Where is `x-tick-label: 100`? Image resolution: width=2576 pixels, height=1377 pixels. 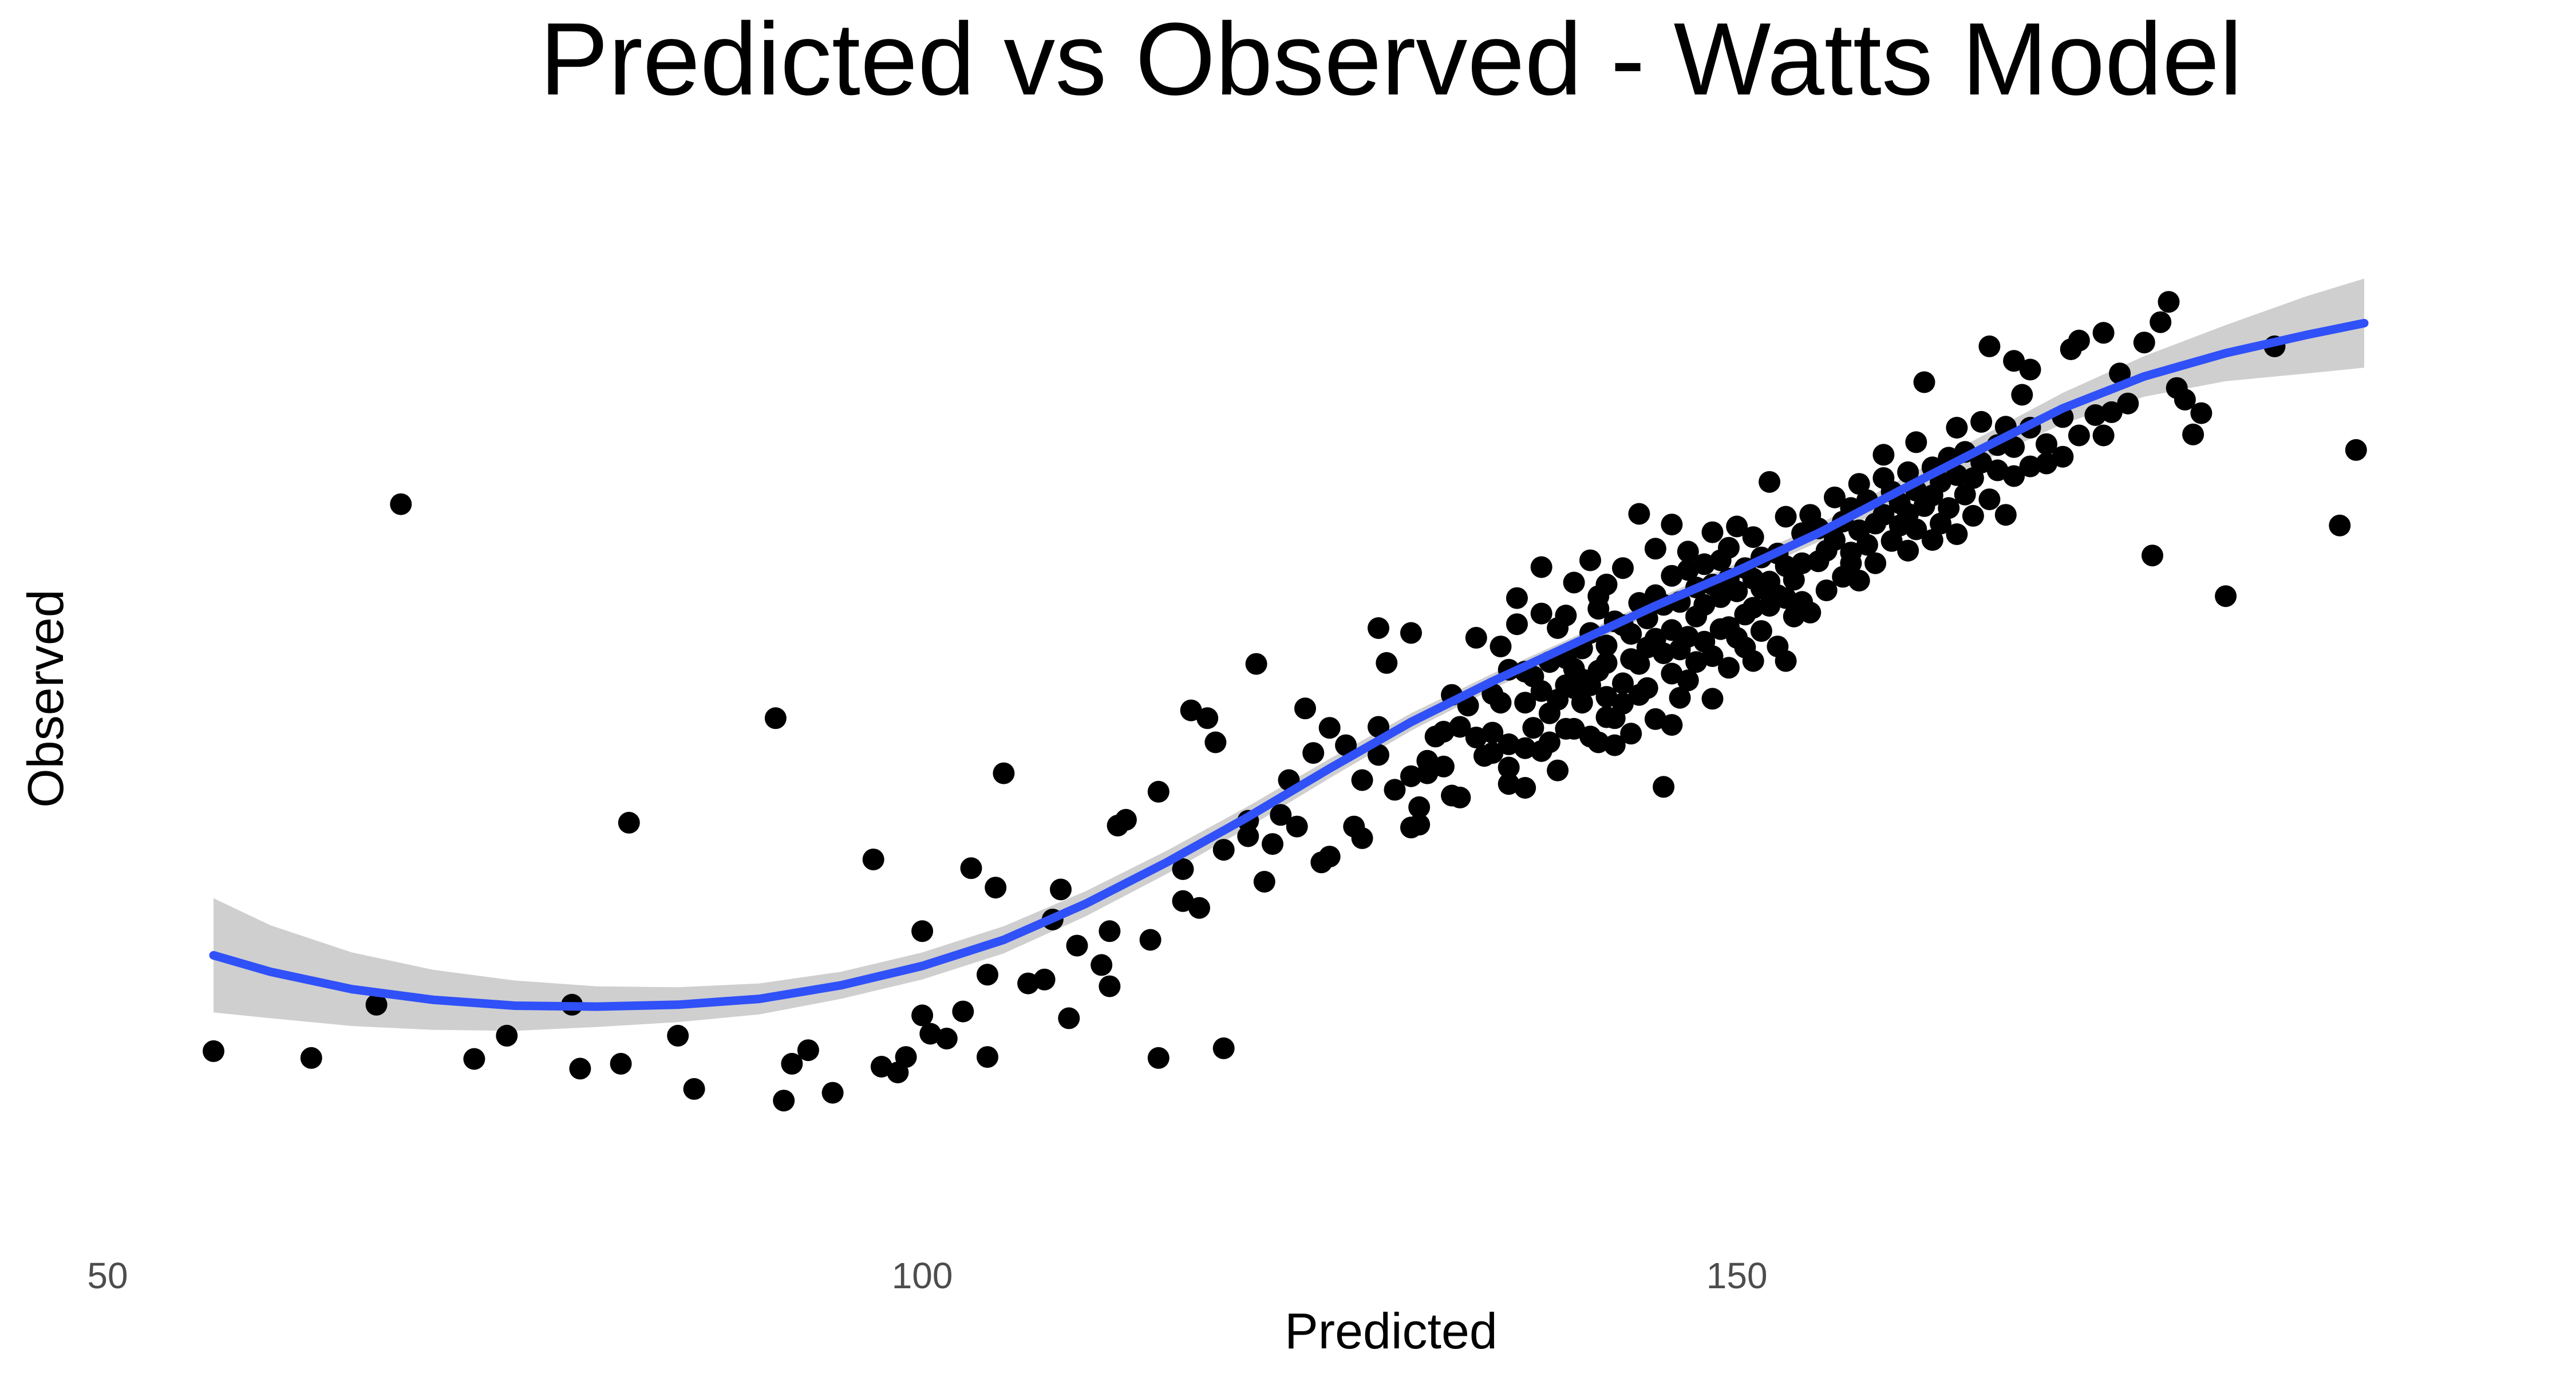
x-tick-label: 100 is located at coordinates (922, 1275).